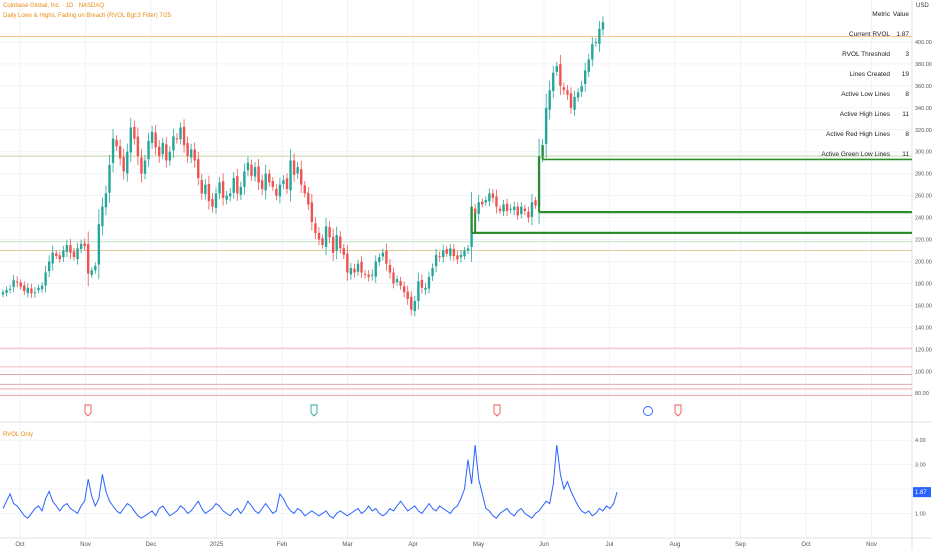 This screenshot has width=932, height=550. What do you see at coordinates (872, 75) in the screenshot?
I see `stats-row-lines-created: Lines Created 19` at bounding box center [872, 75].